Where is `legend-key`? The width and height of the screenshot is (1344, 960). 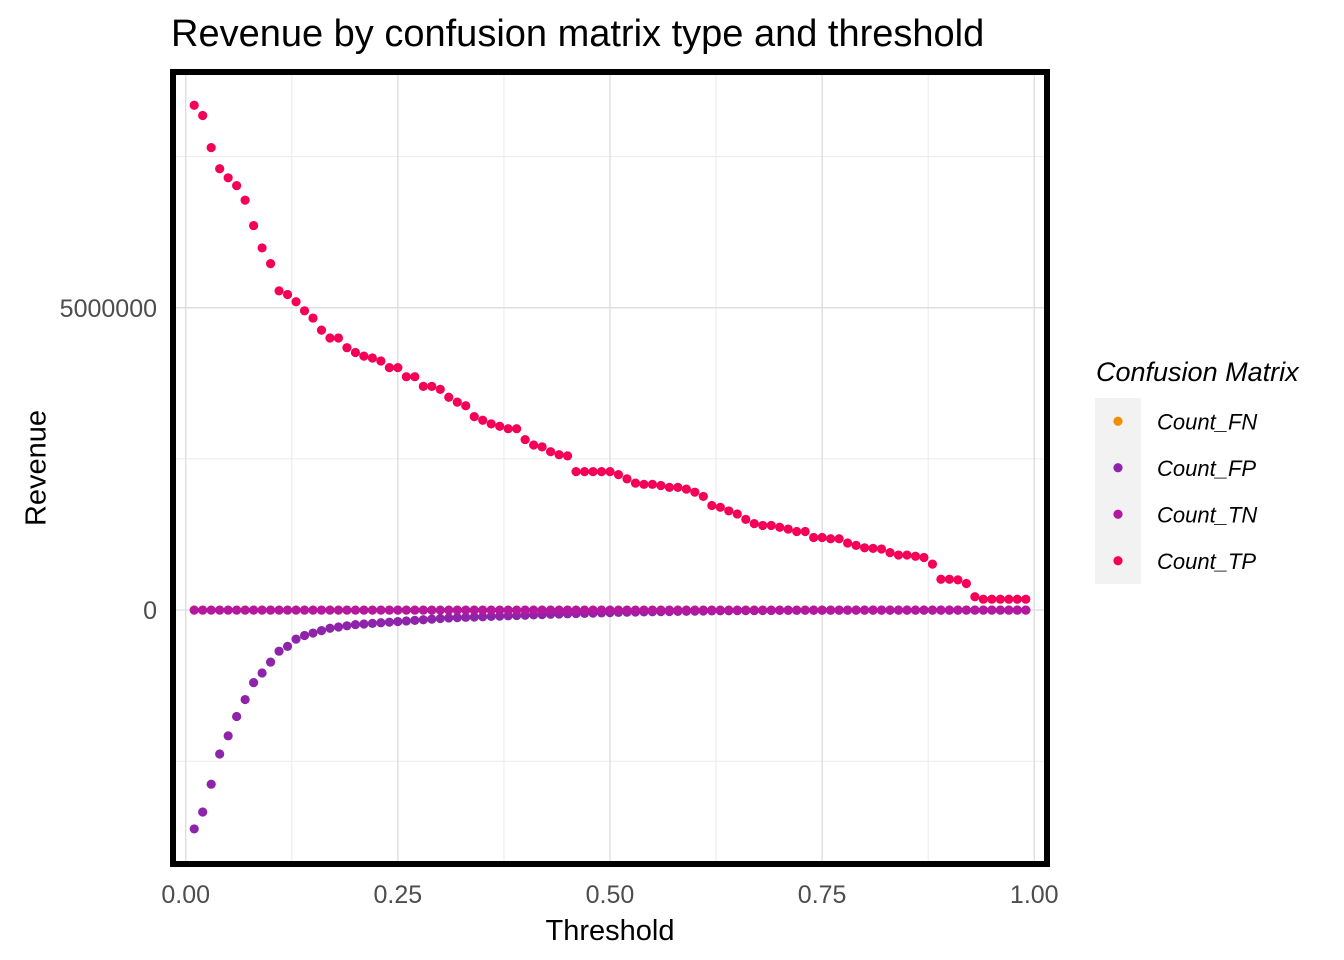
legend-key is located at coordinates (1118, 514).